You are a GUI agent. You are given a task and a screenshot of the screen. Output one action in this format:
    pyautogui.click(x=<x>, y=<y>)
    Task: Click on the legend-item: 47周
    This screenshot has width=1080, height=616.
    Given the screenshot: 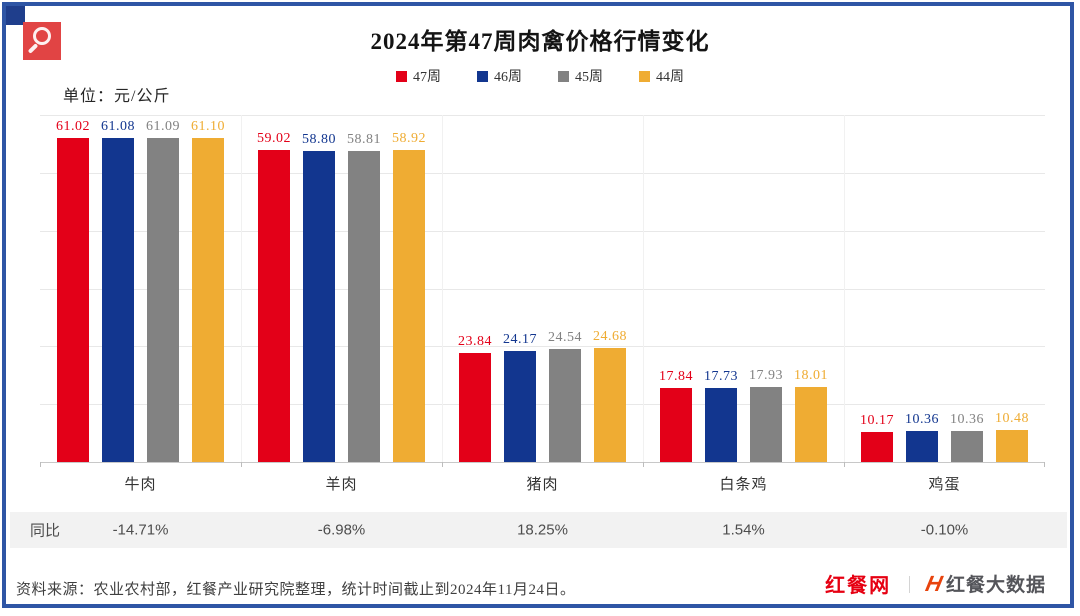 What is the action you would take?
    pyautogui.click(x=418, y=76)
    